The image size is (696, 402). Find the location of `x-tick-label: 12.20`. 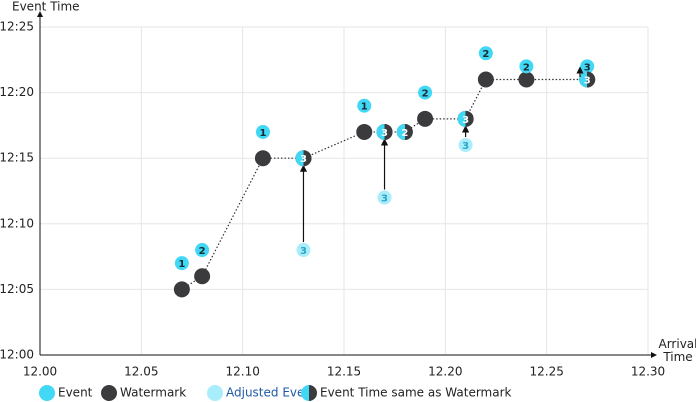

x-tick-label: 12.20 is located at coordinates (445, 372).